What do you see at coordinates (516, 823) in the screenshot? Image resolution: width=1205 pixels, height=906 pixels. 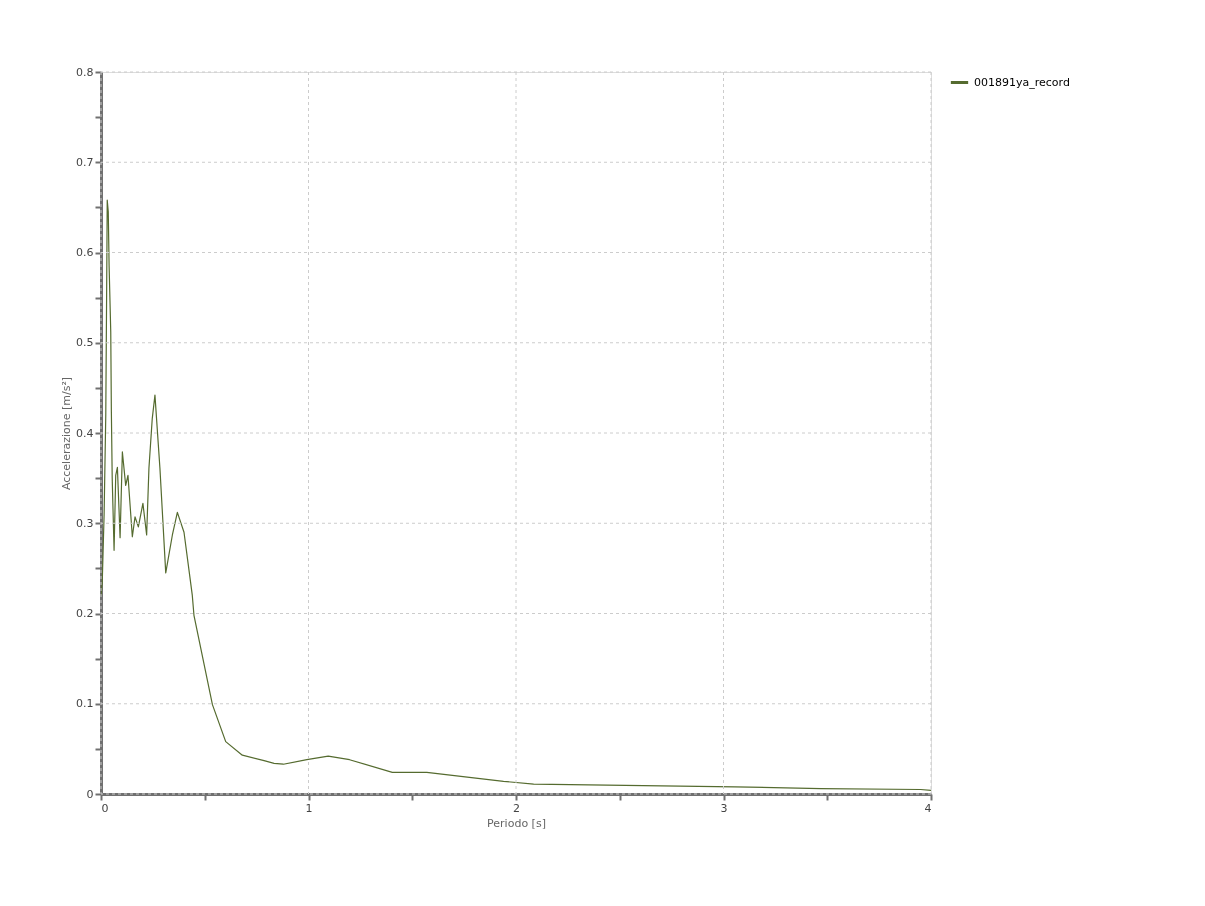 I see `x-axis-title: Periodo [s]` at bounding box center [516, 823].